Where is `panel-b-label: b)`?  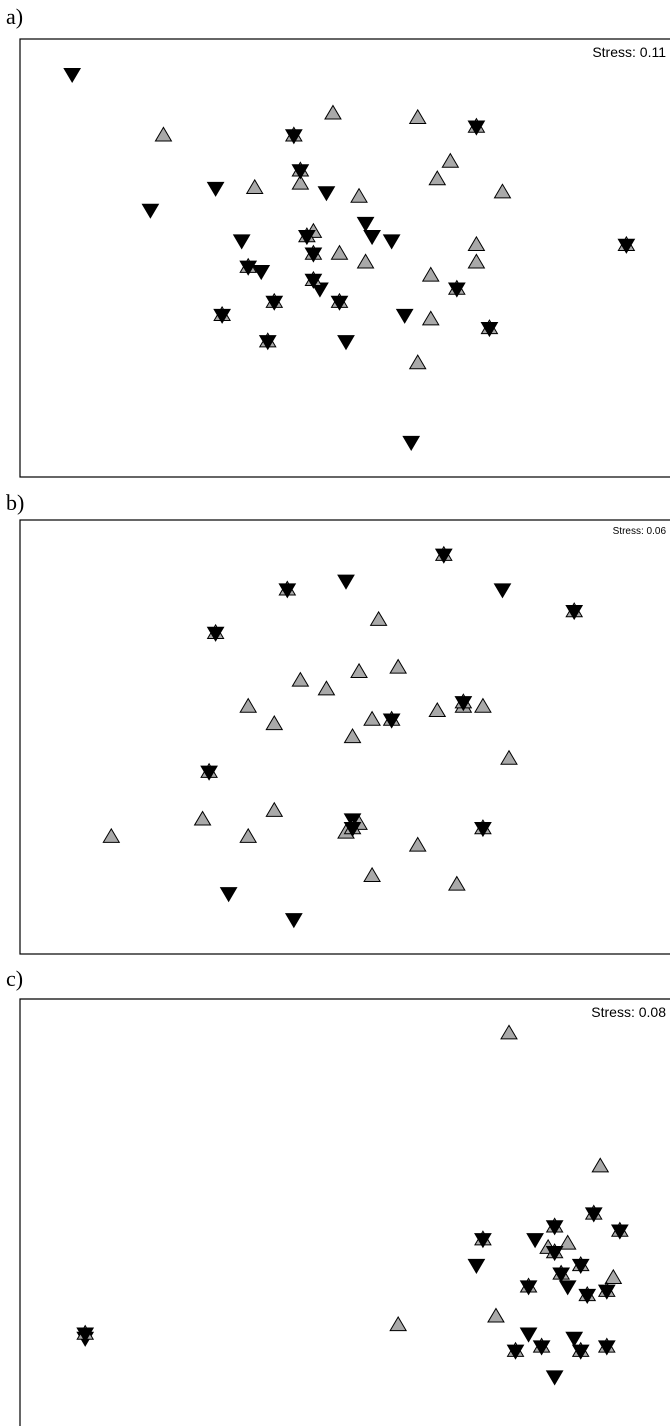
panel-b-label: b) is located at coordinates (15, 502).